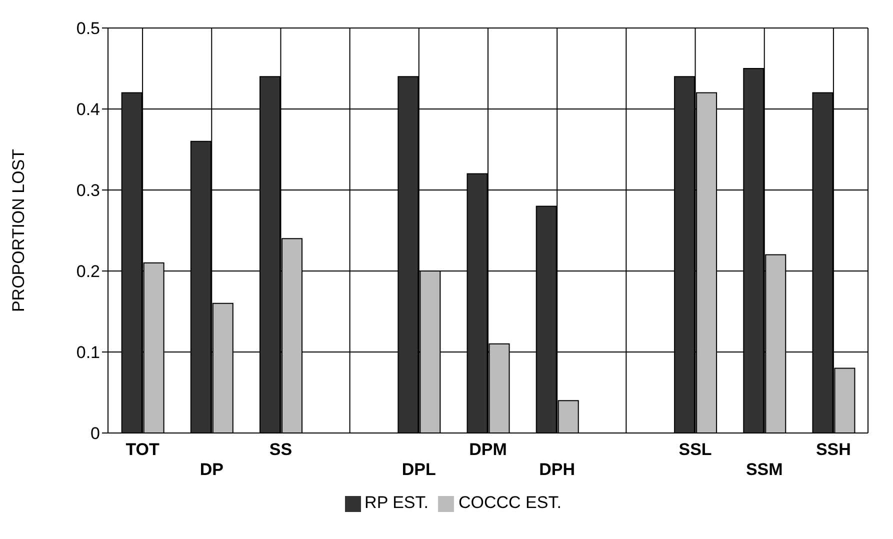  Describe the element at coordinates (510, 502) in the screenshot. I see `legend-label: COCCC EST.` at that location.